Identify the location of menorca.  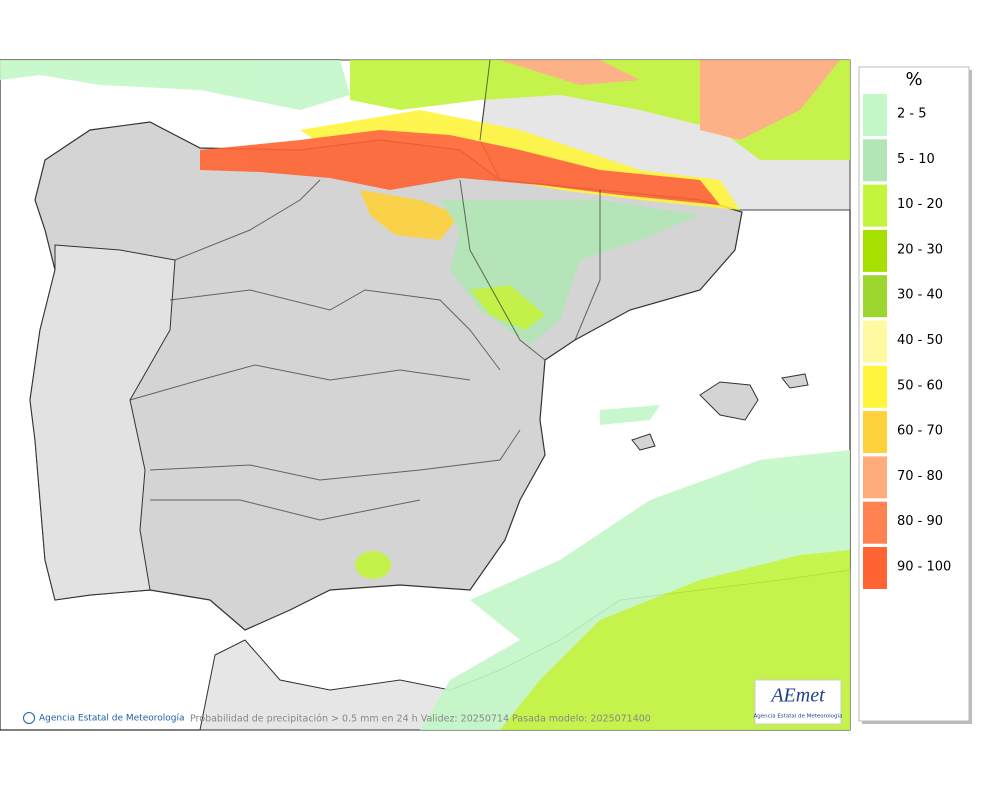
(795, 381).